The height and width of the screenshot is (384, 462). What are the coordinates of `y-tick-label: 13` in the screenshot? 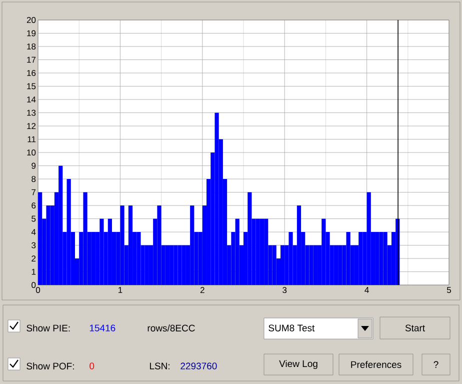 It's located at (31, 113).